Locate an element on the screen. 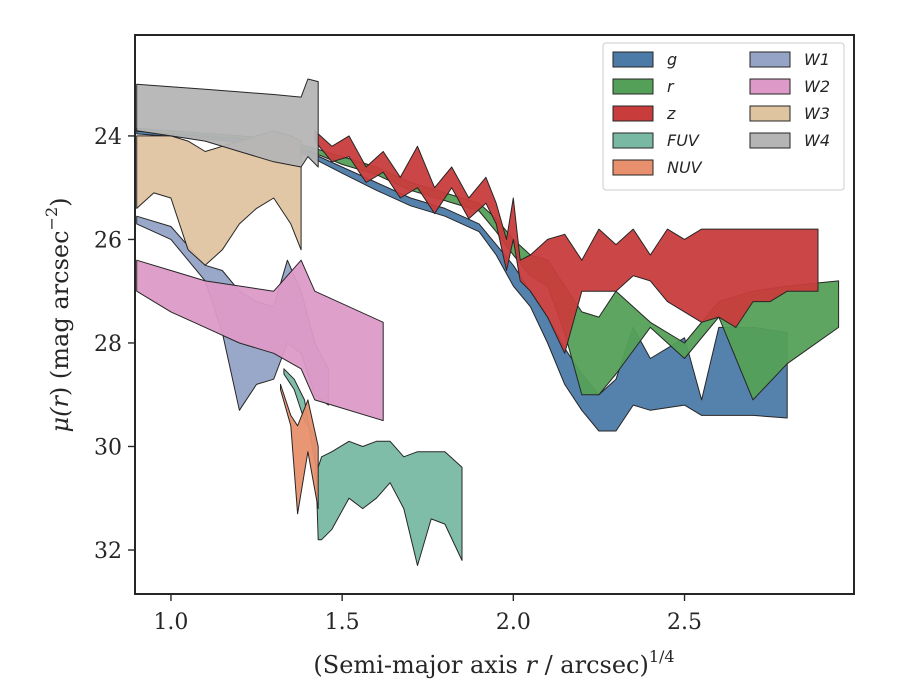  band-w3 is located at coordinates (219, 198).